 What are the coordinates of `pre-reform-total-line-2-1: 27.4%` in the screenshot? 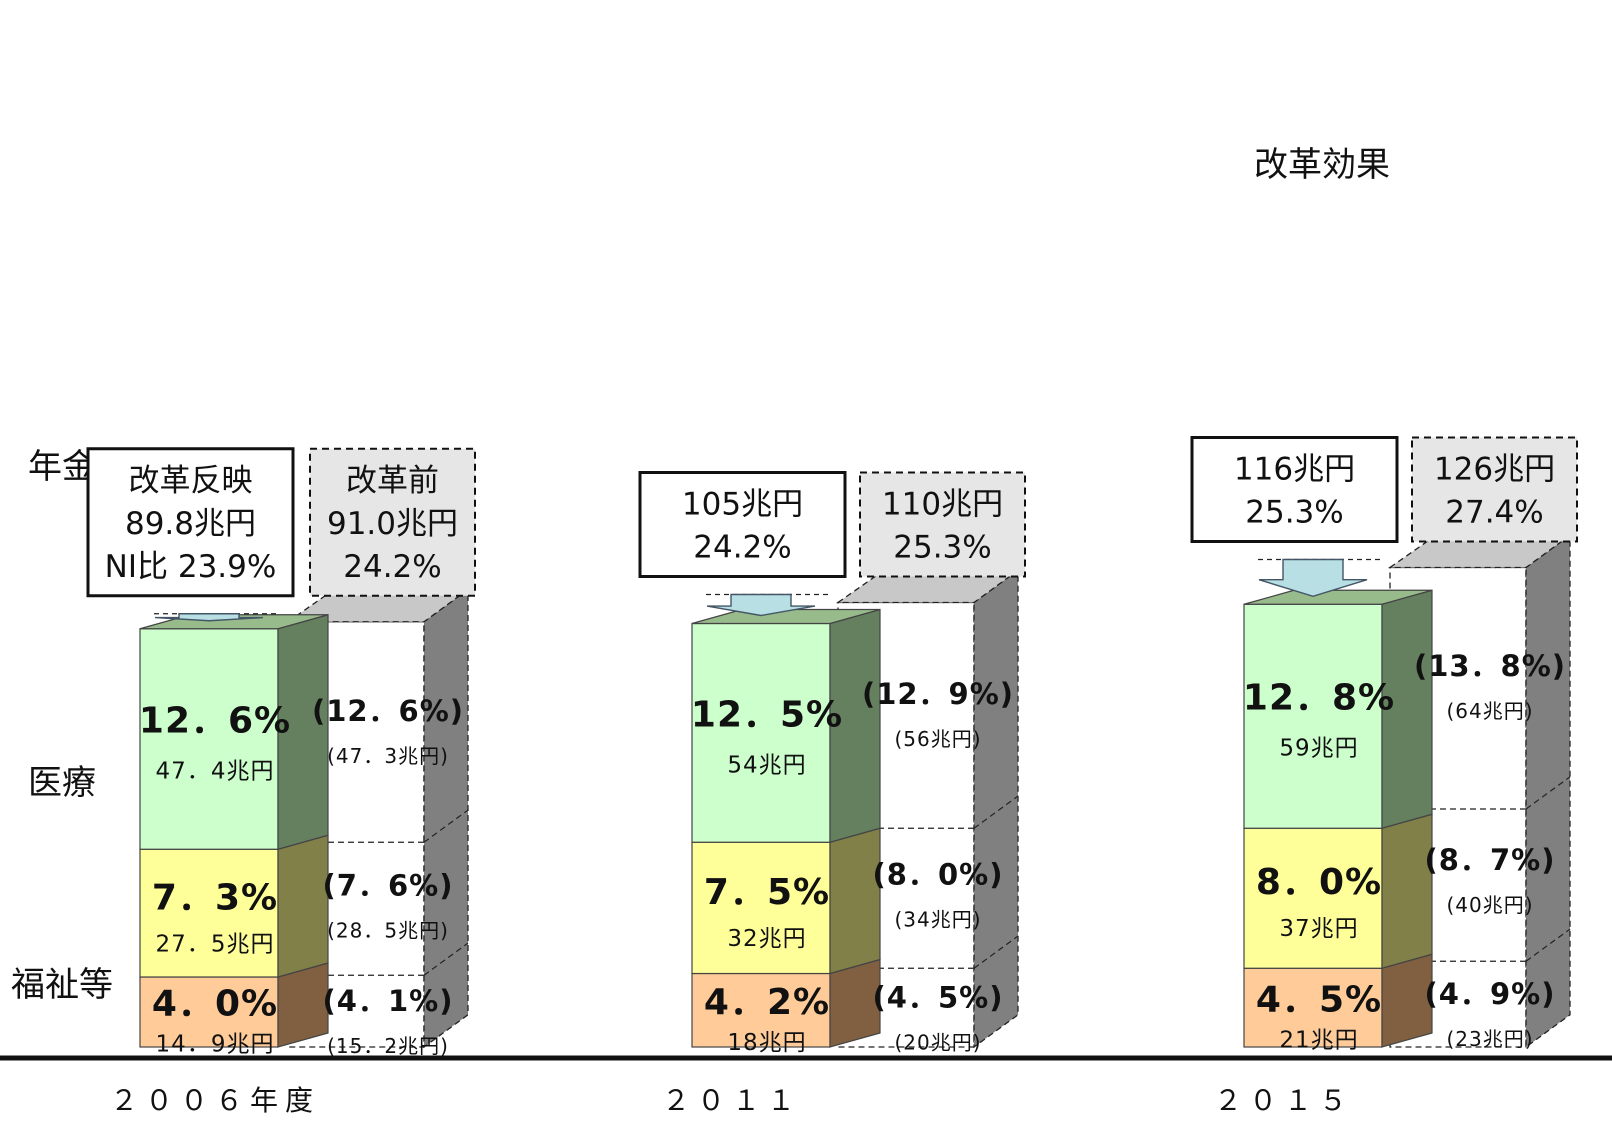 It's located at (1494, 513).